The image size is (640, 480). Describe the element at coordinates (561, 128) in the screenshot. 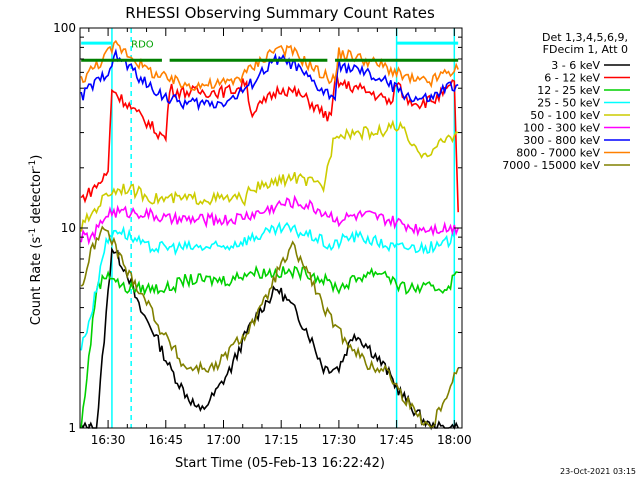

I see `legend-label-6: 100 - 300 keV` at that location.